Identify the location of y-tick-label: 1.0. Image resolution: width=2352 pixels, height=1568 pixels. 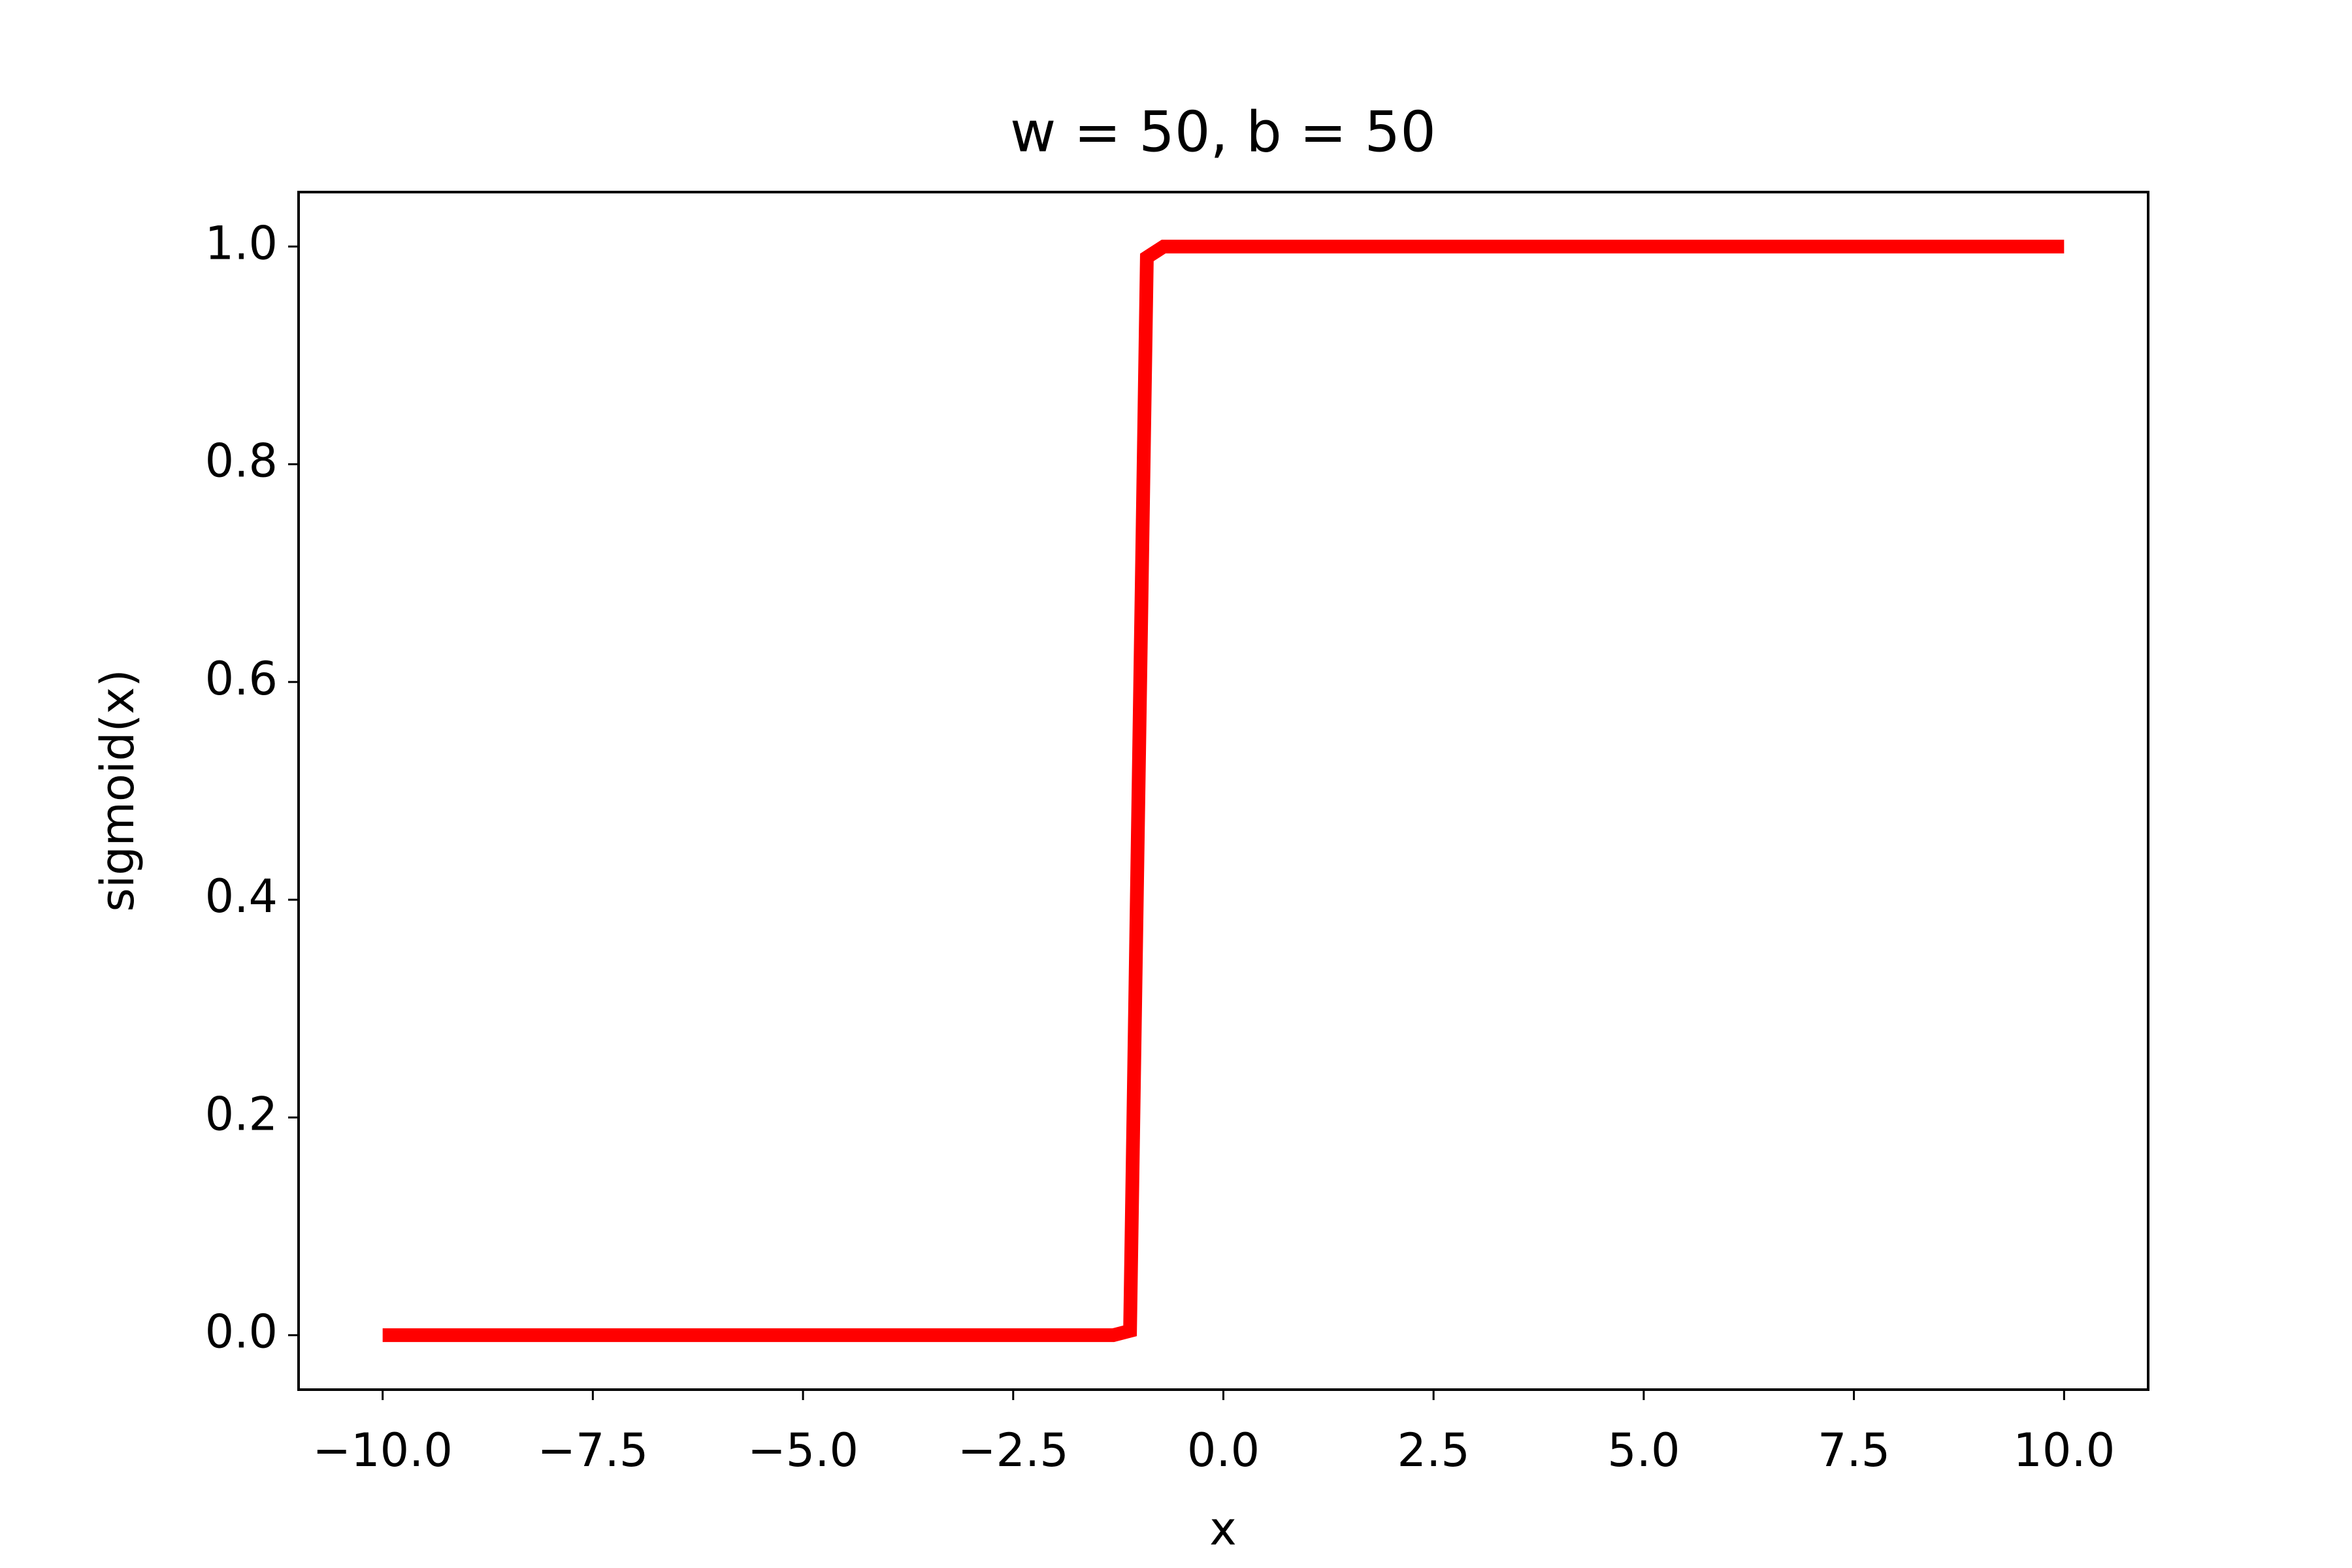
(241, 243).